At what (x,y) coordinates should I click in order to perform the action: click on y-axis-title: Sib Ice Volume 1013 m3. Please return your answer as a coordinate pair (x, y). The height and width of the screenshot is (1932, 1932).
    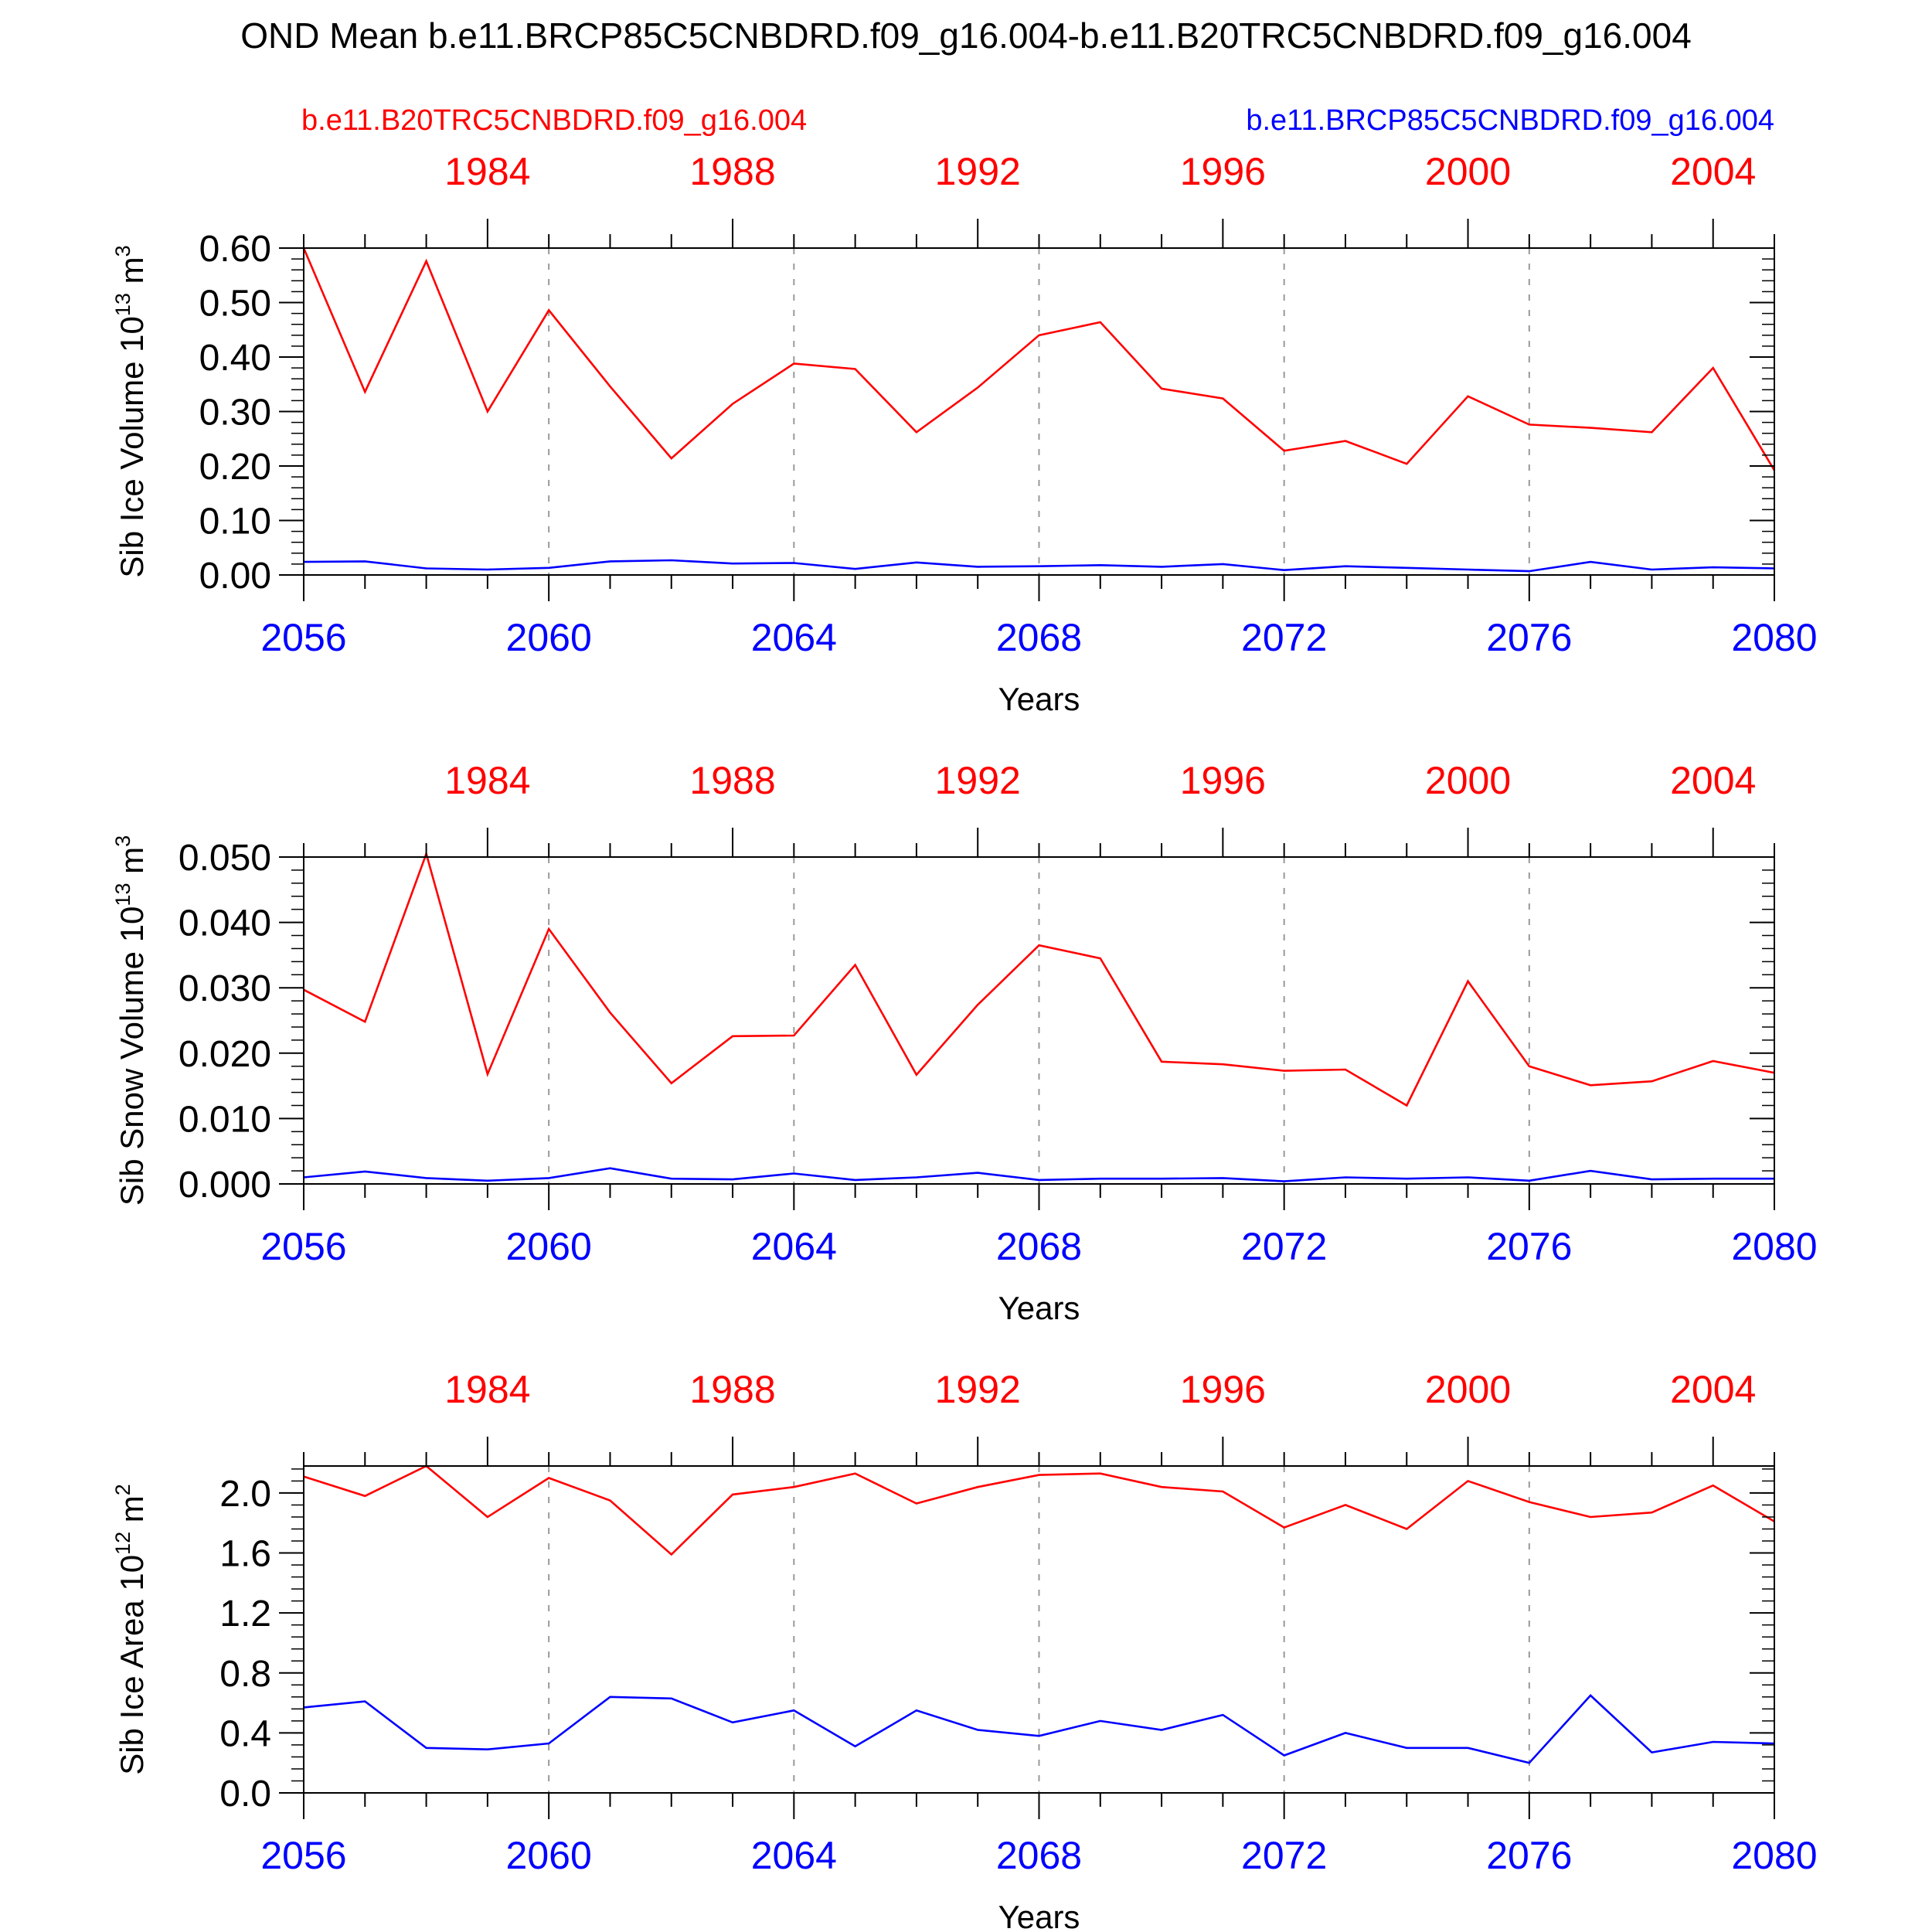
    Looking at the image, I should click on (130, 411).